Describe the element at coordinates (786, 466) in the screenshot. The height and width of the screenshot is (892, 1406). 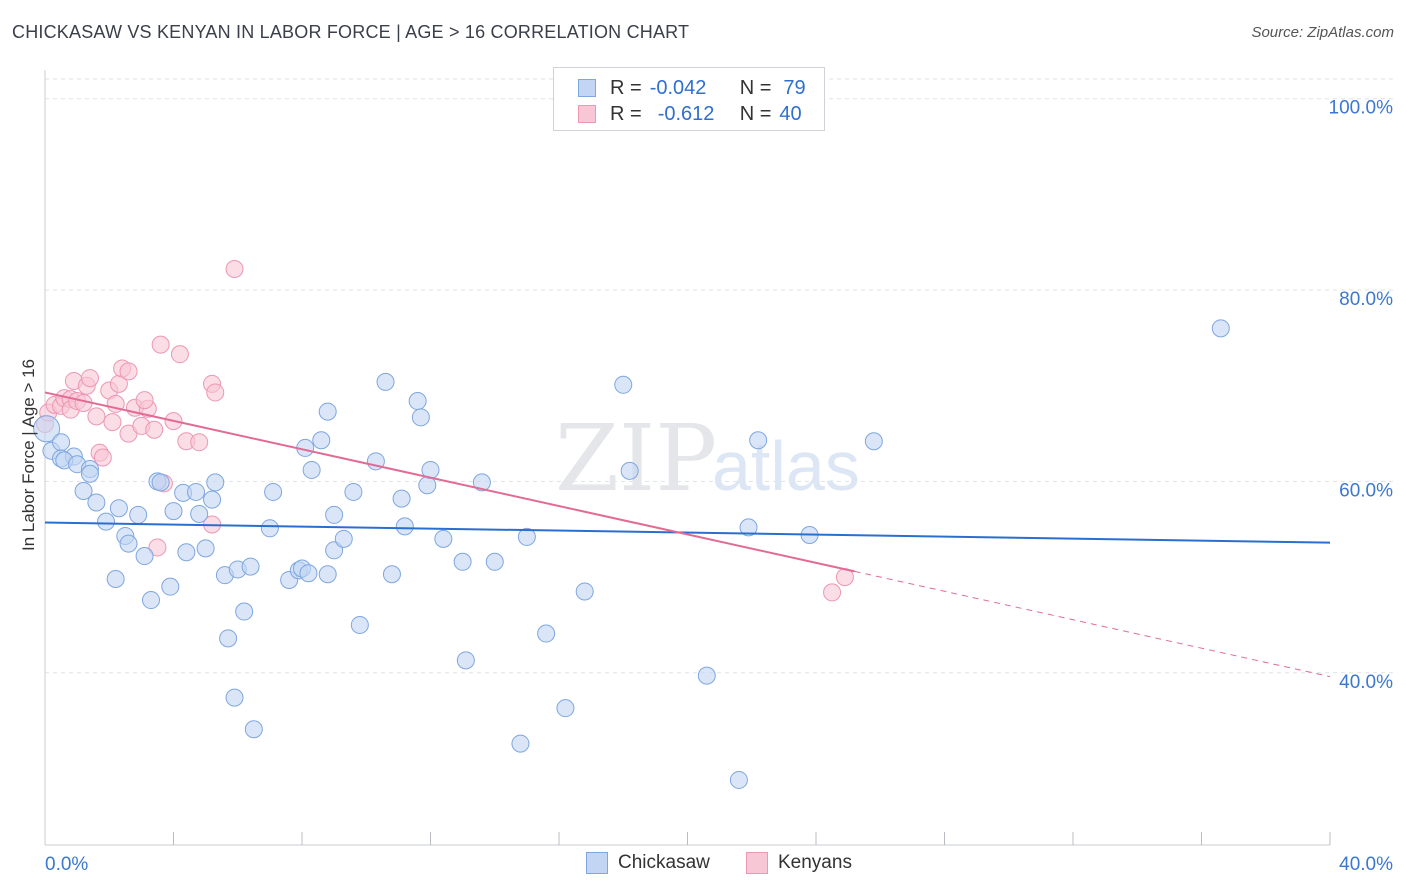
I see `watermark-atlas: atlas` at that location.